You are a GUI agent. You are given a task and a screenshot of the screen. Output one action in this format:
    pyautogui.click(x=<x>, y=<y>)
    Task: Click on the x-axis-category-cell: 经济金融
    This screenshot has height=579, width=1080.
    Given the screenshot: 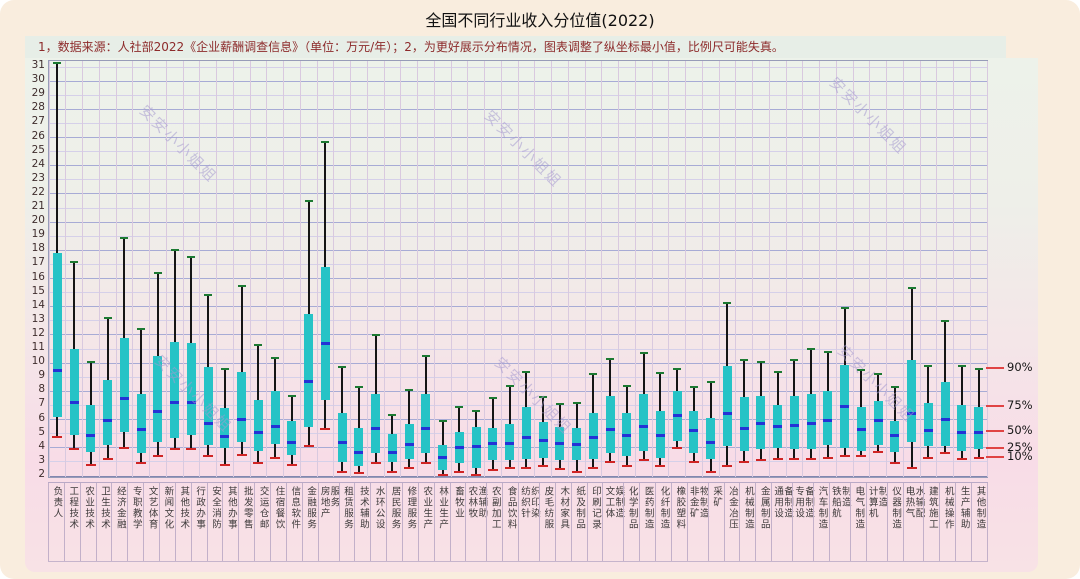 What is the action you would take?
    pyautogui.click(x=119, y=522)
    